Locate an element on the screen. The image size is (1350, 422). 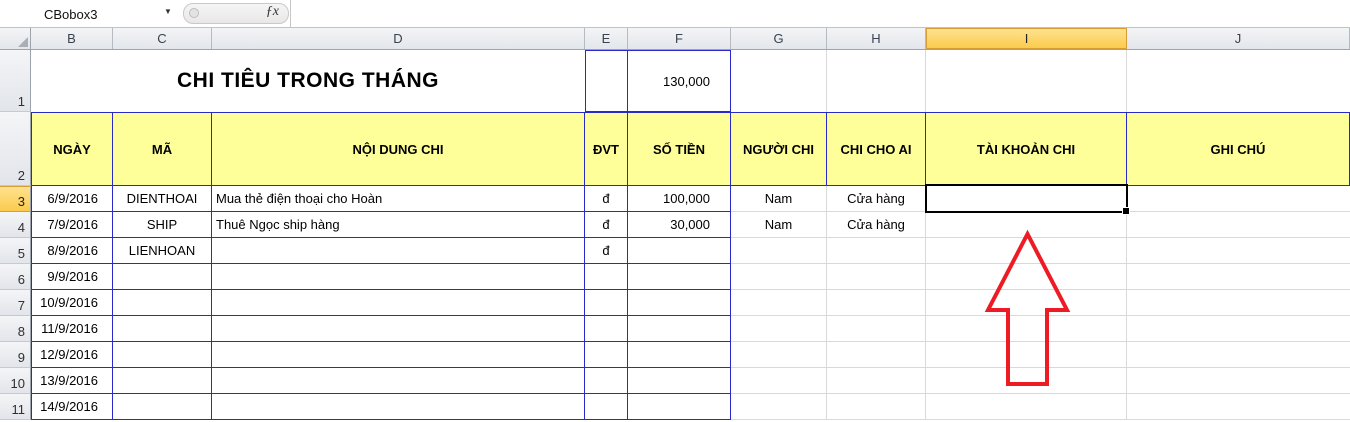
cell-G1 is located at coordinates (779, 81).